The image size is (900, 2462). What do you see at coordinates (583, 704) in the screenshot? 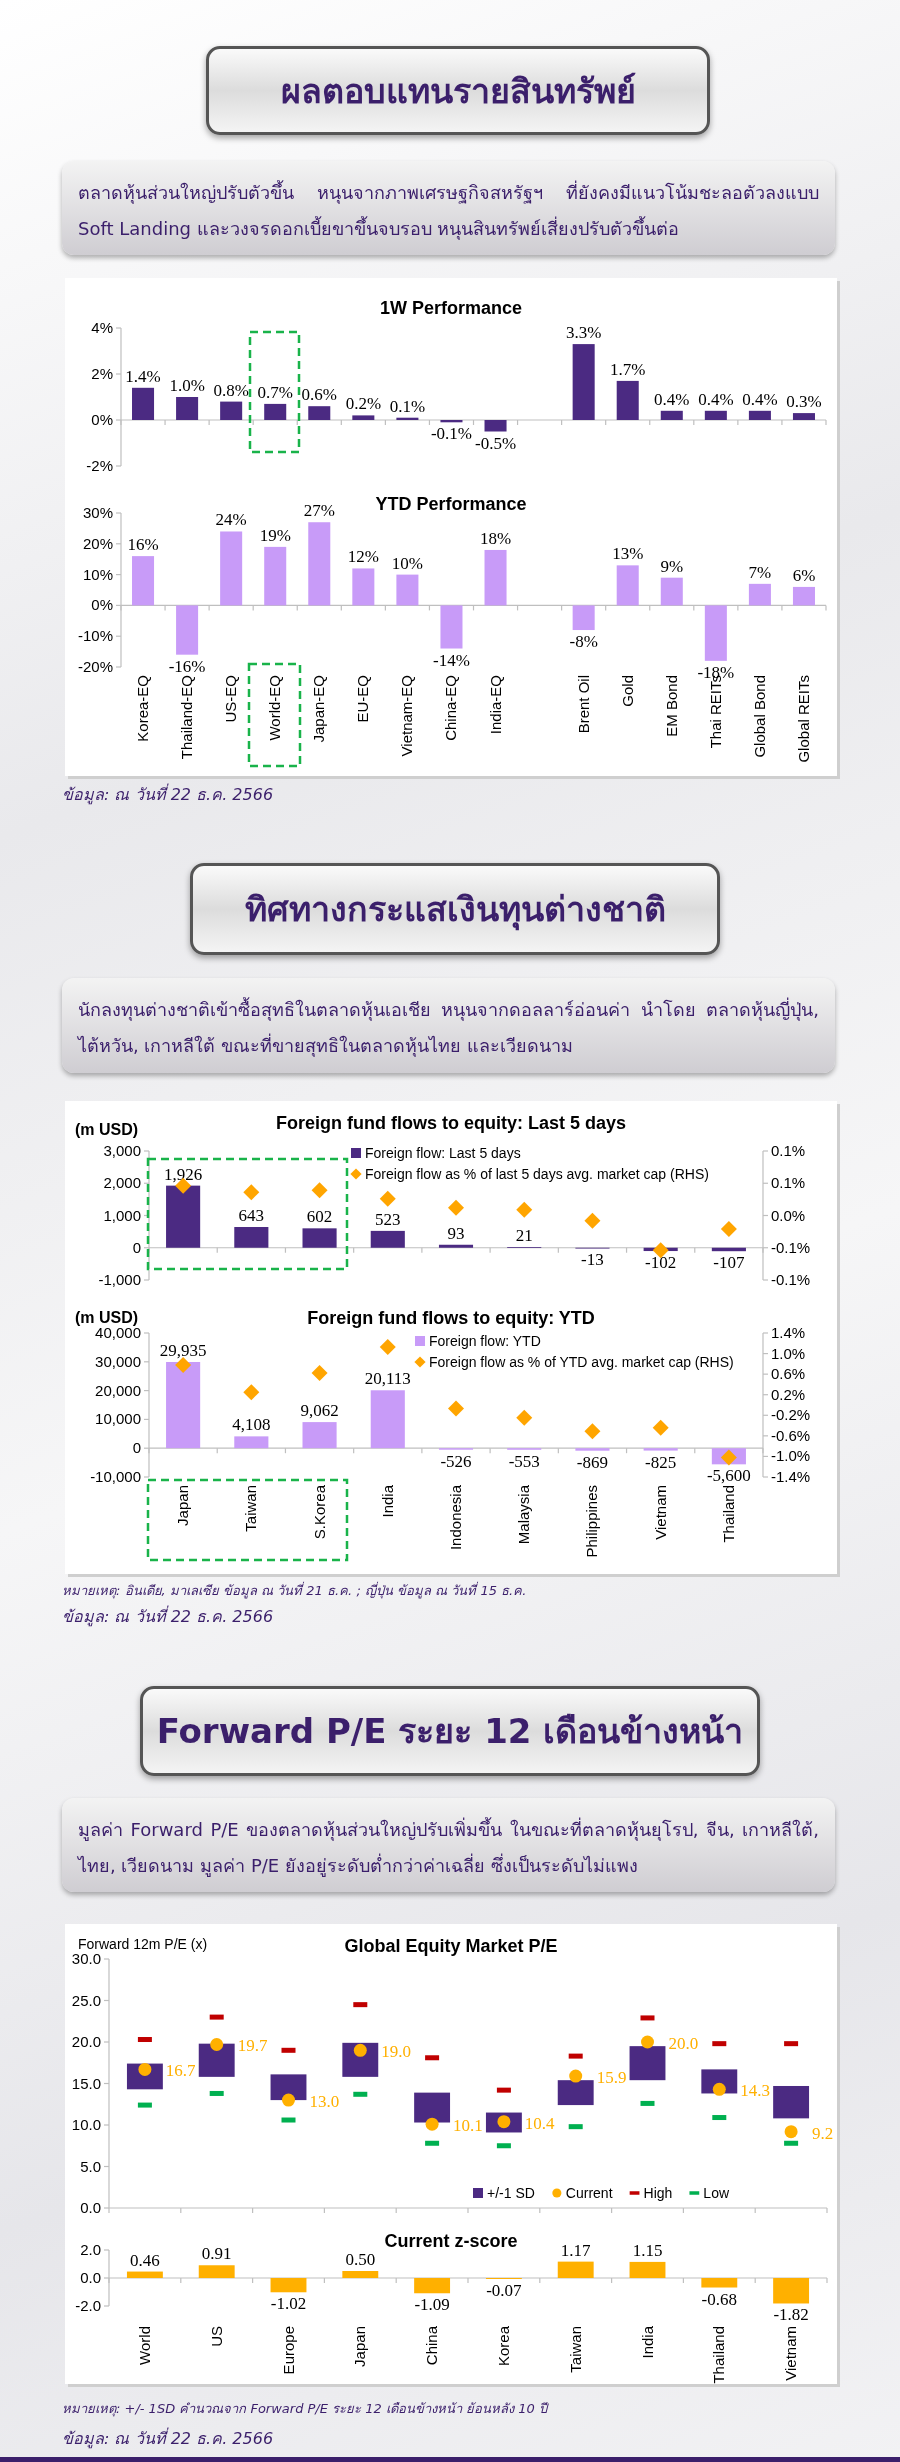
I see `x-tick-label: Brent Oil` at bounding box center [583, 704].